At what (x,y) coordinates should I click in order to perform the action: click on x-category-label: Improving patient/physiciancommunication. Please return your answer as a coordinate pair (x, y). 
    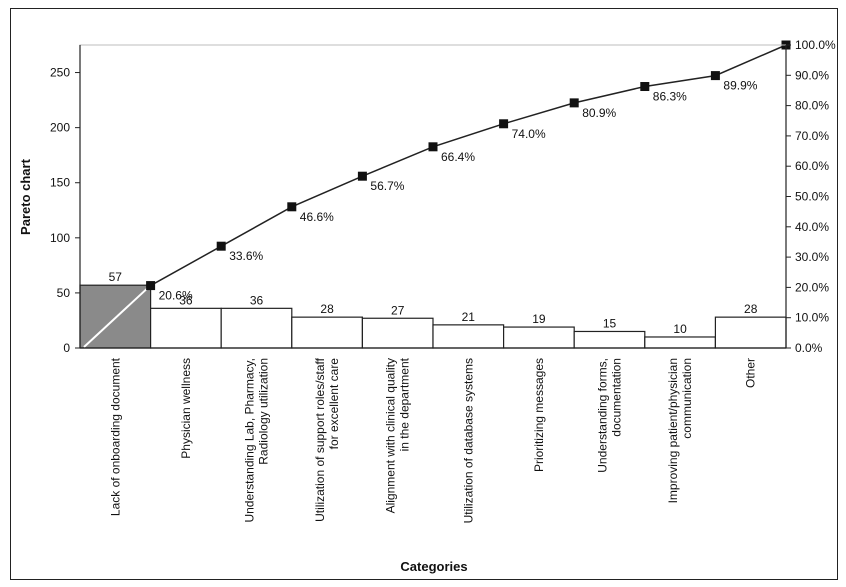
    Looking at the image, I should click on (680, 430).